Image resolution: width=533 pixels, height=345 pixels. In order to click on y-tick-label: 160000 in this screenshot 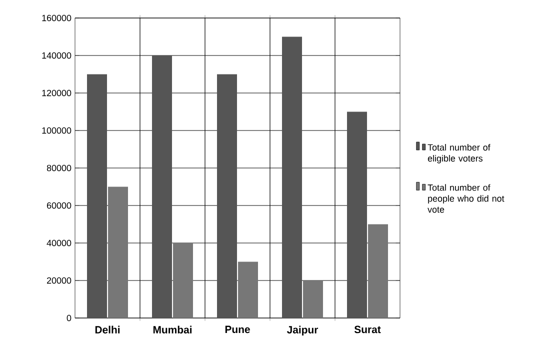, I will do `click(57, 18)`.